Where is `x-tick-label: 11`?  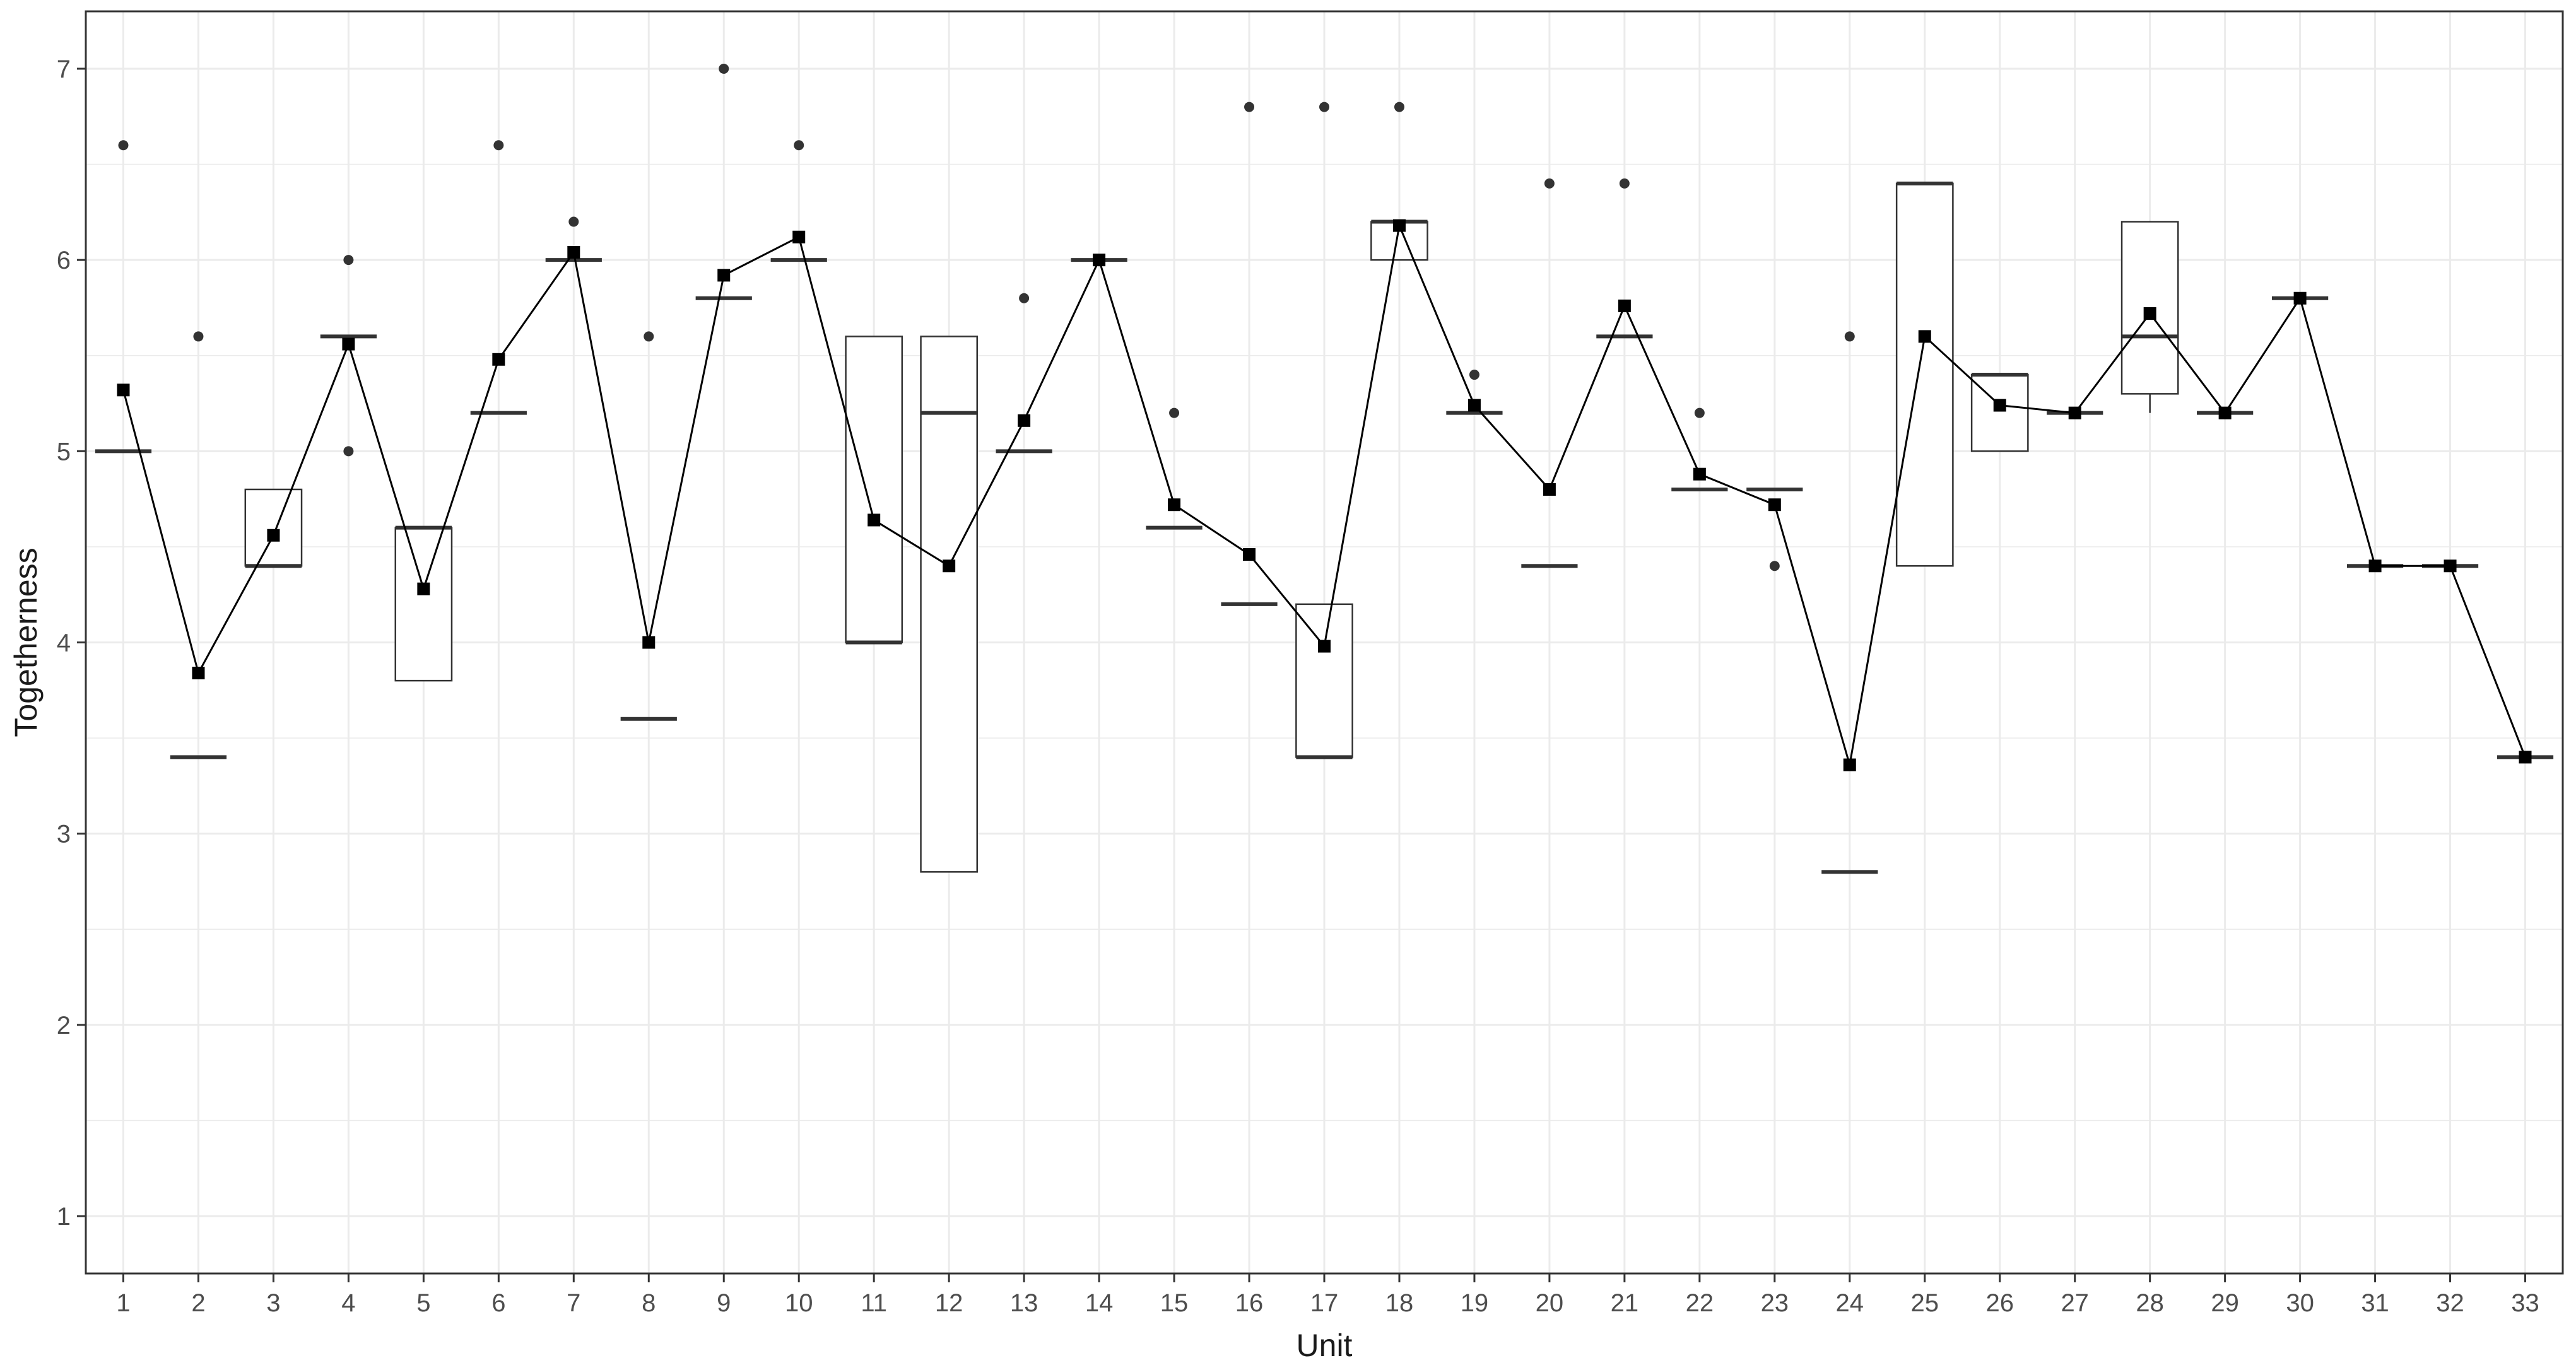 x-tick-label: 11 is located at coordinates (874, 1303).